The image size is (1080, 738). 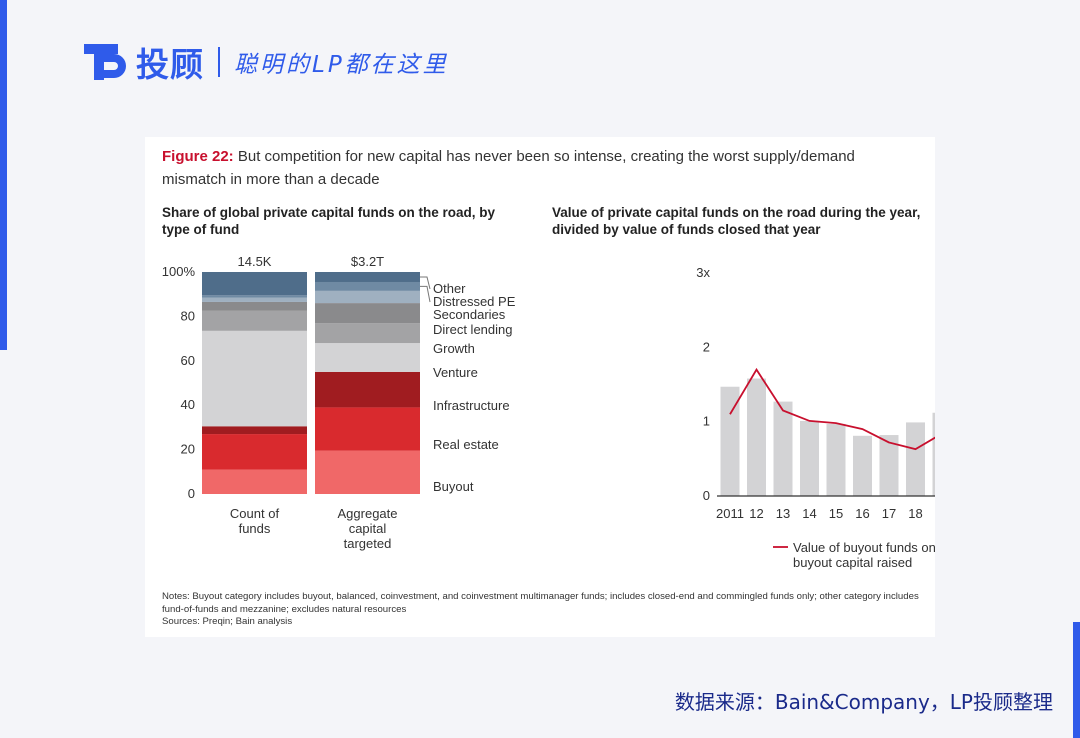 What do you see at coordinates (455, 372) in the screenshot?
I see `series-legend-label: Venture` at bounding box center [455, 372].